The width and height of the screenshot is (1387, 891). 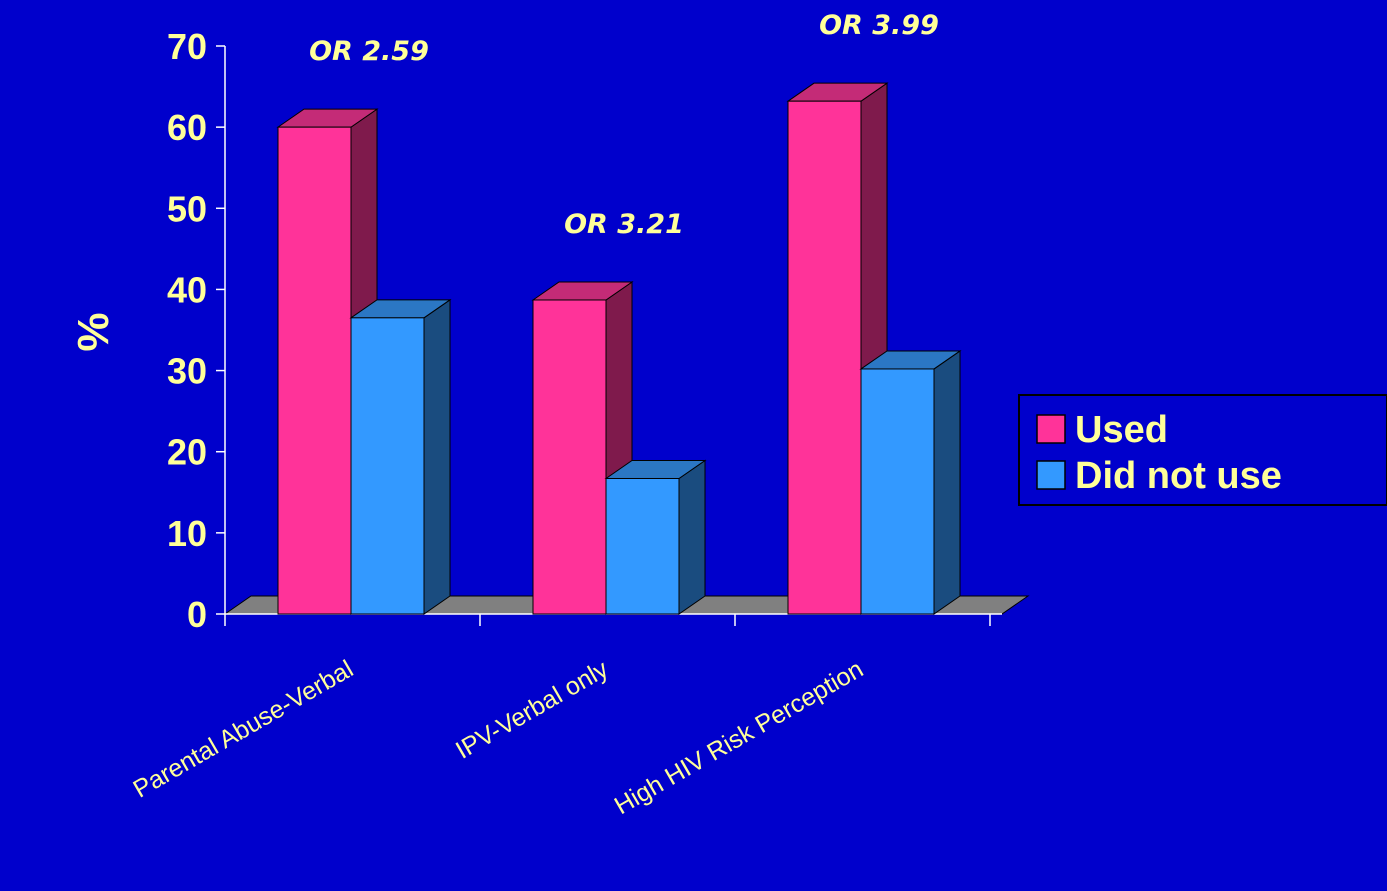 What do you see at coordinates (187, 371) in the screenshot?
I see `y-tick-label: 30` at bounding box center [187, 371].